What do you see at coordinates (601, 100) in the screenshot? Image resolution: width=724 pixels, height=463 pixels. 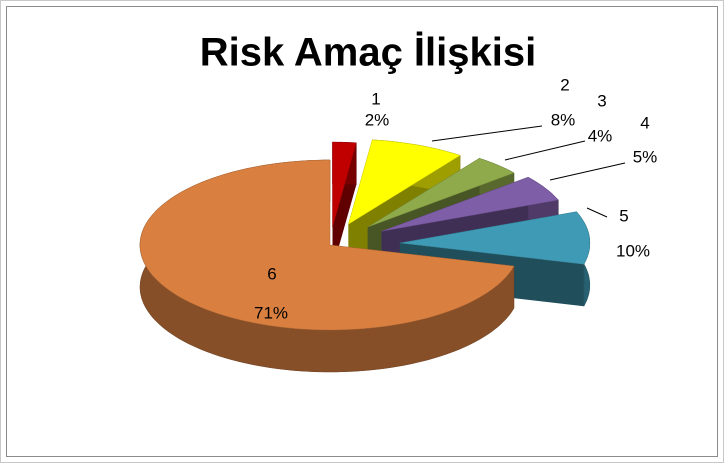 I see `slice-category-label: 3` at bounding box center [601, 100].